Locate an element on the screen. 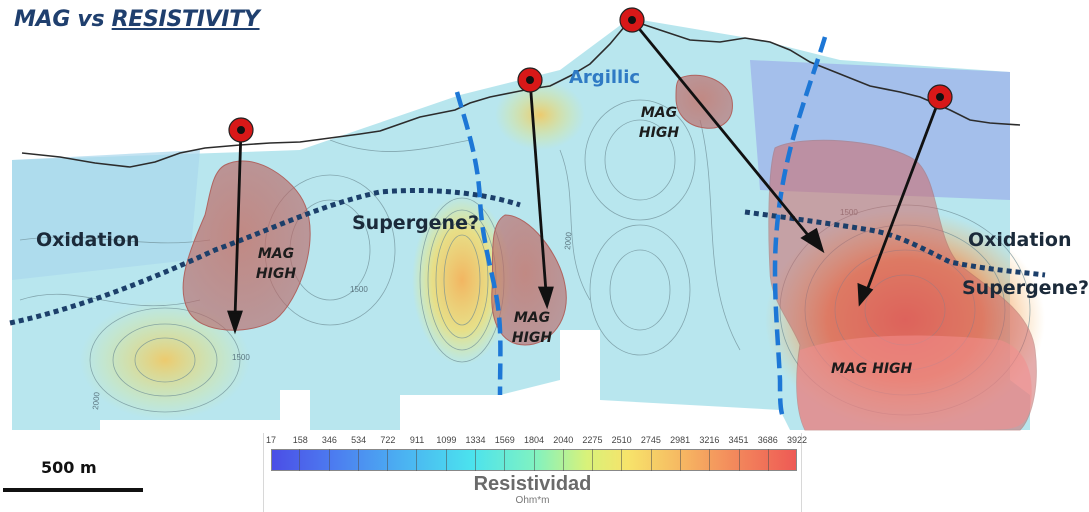 The width and height of the screenshot is (1089, 512). legend-tick-label: 1099 is located at coordinates (446, 440).